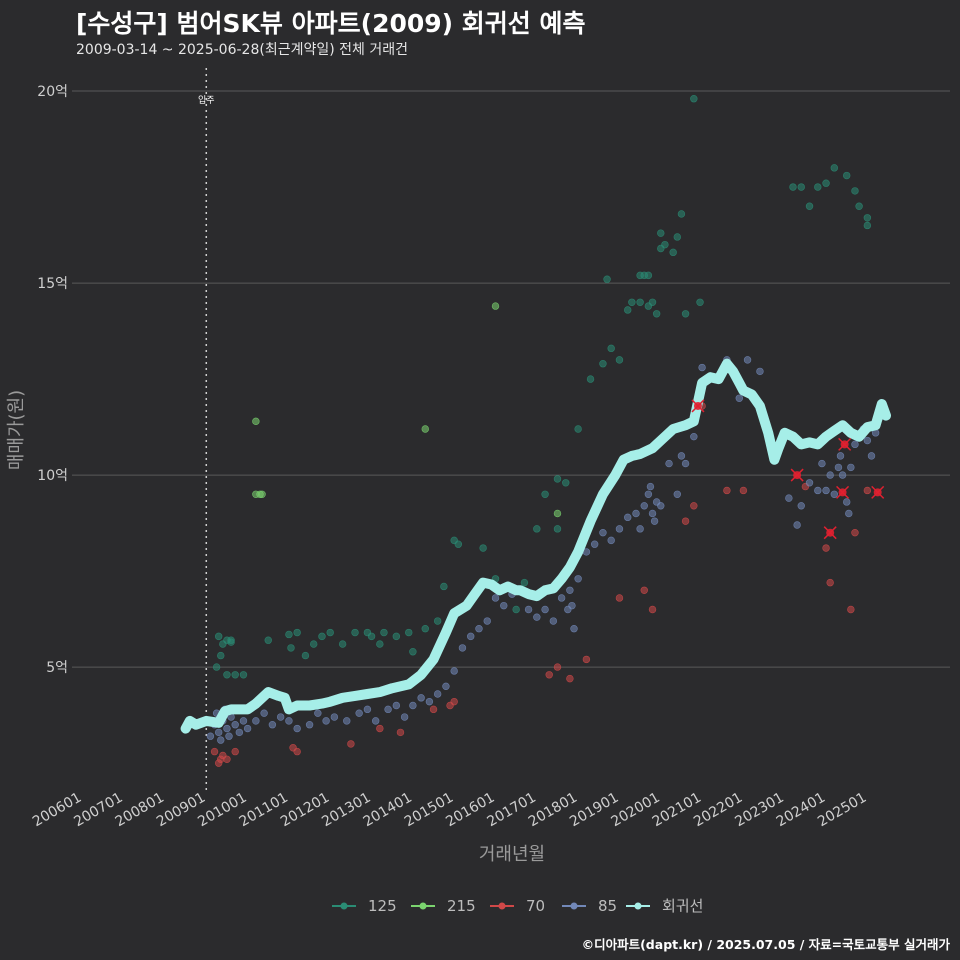 This screenshot has height=960, width=960. I want to click on legend-item-85: 85, so click(589, 906).